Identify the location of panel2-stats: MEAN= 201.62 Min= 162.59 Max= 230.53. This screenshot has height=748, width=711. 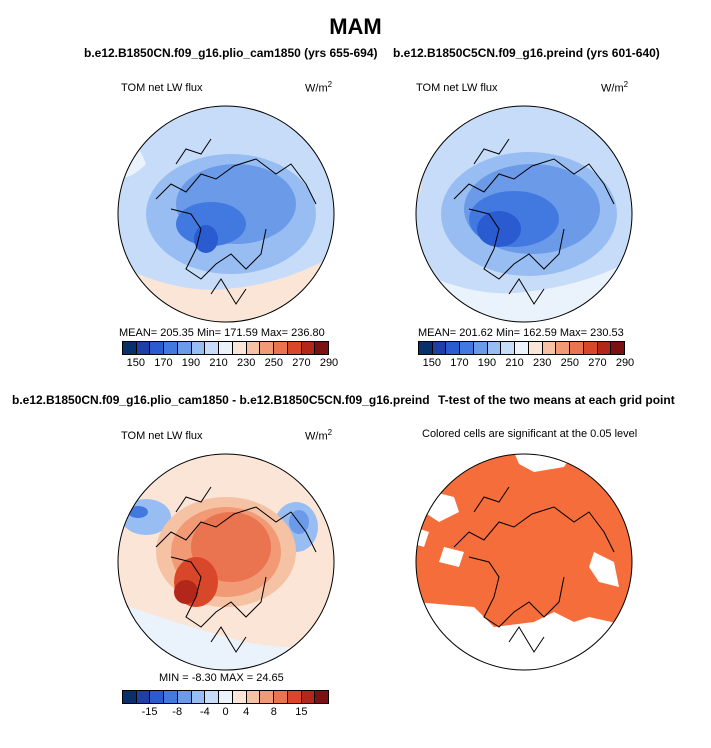
(521, 333).